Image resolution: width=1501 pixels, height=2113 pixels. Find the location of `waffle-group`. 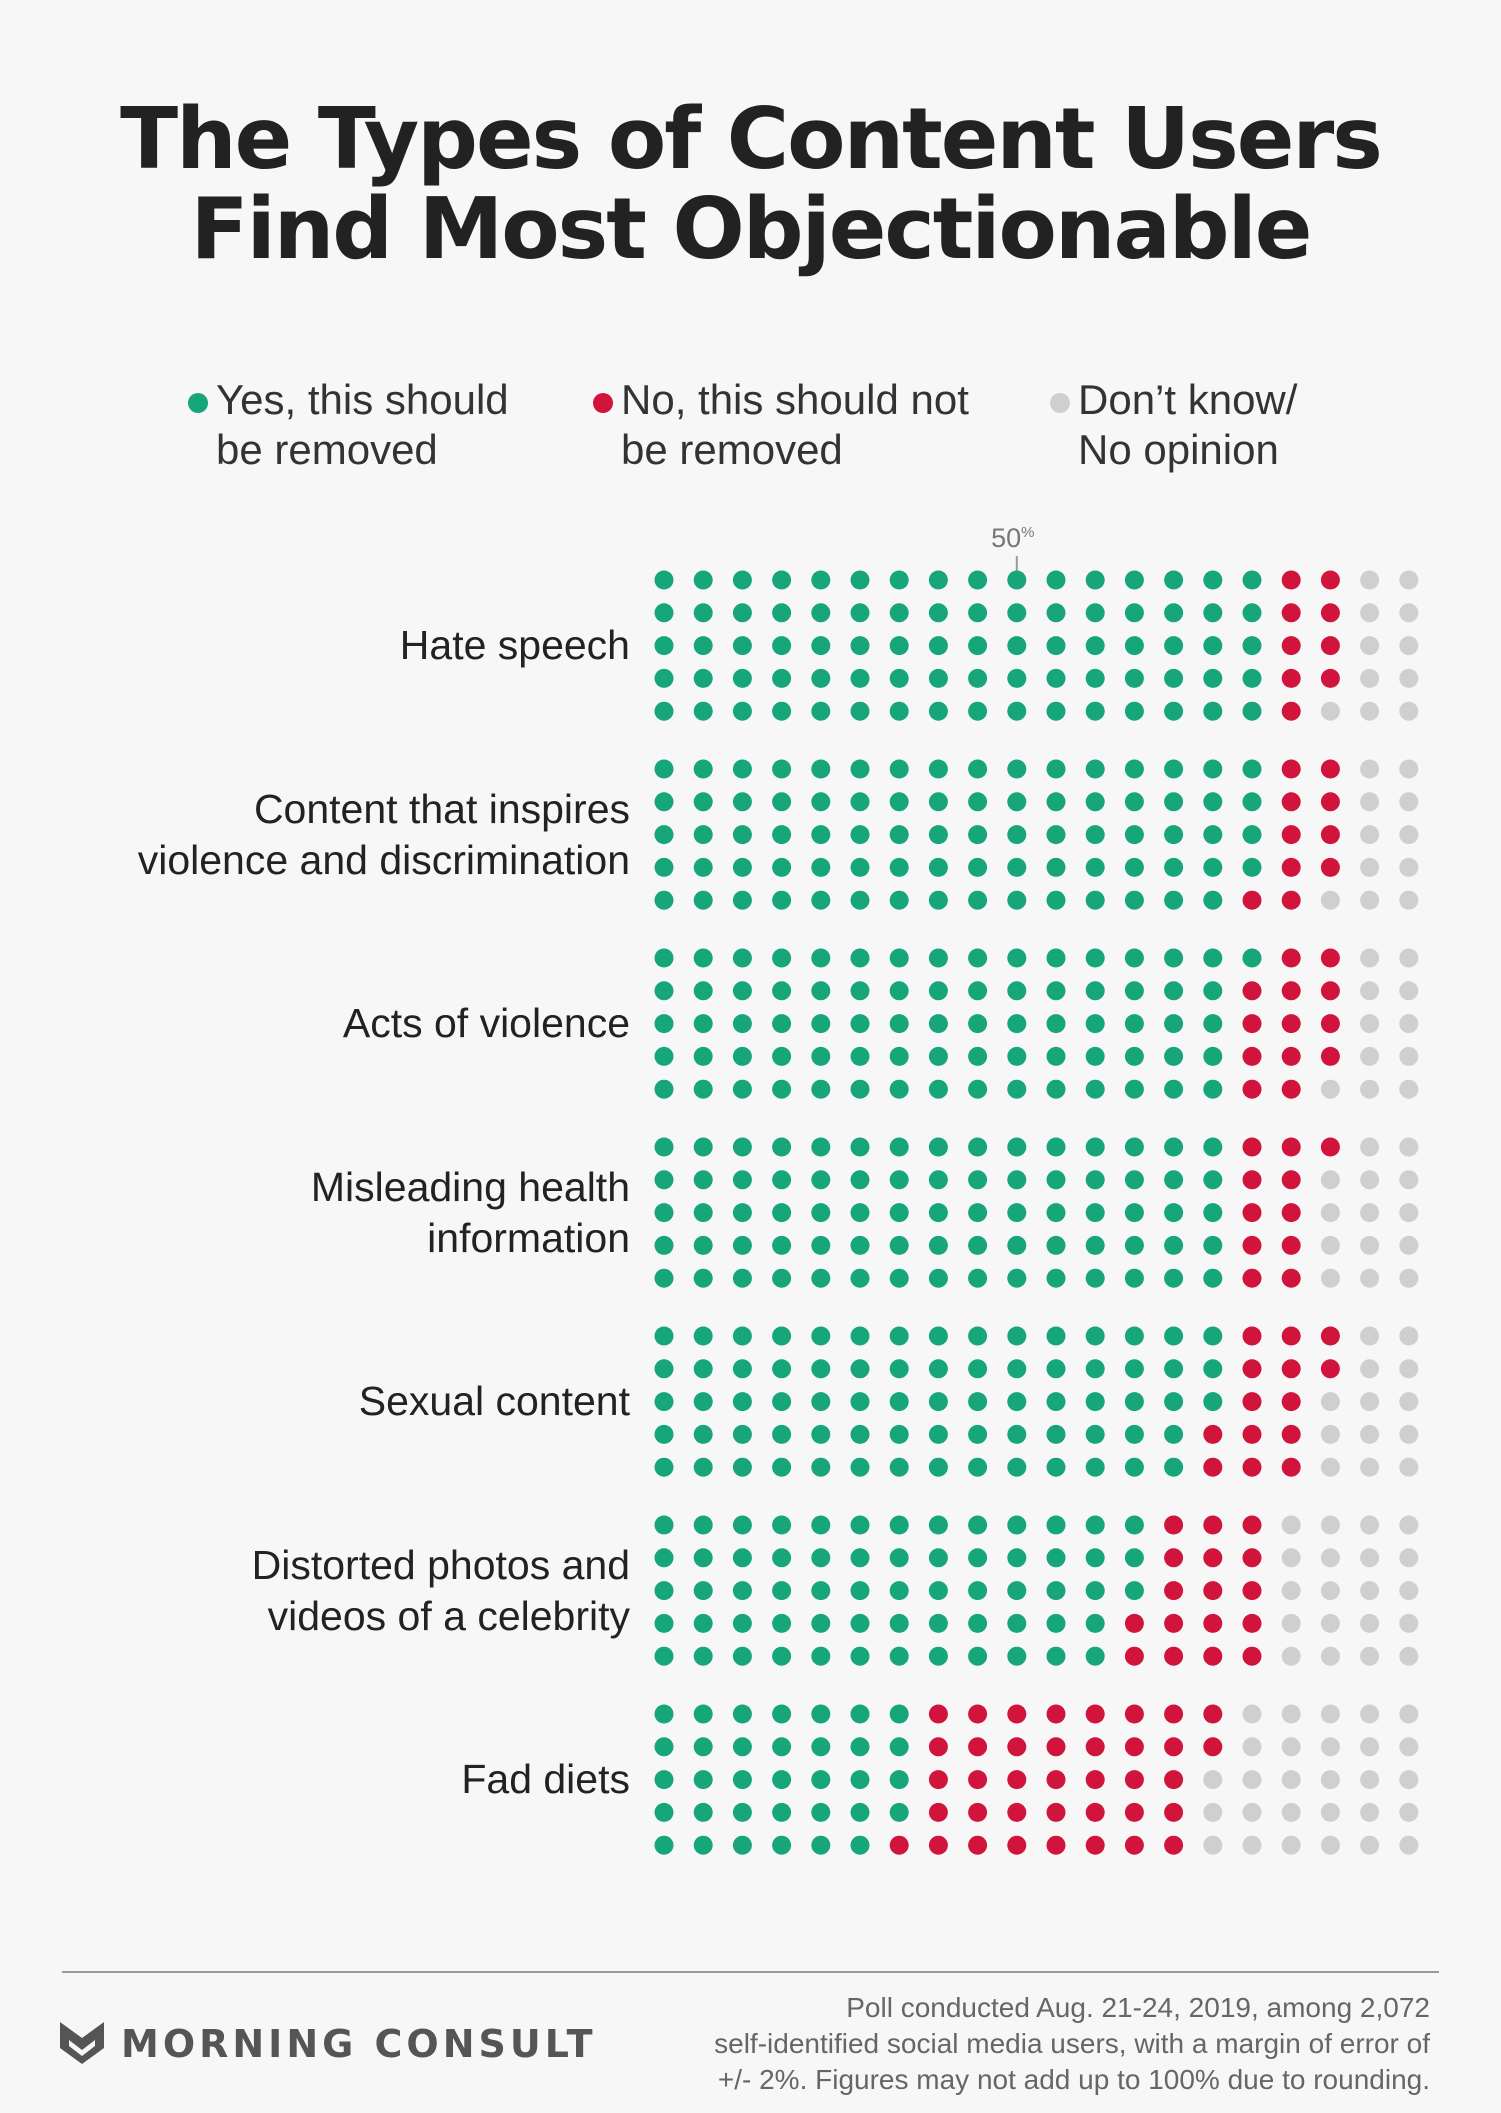

waffle-group is located at coordinates (1036, 1590).